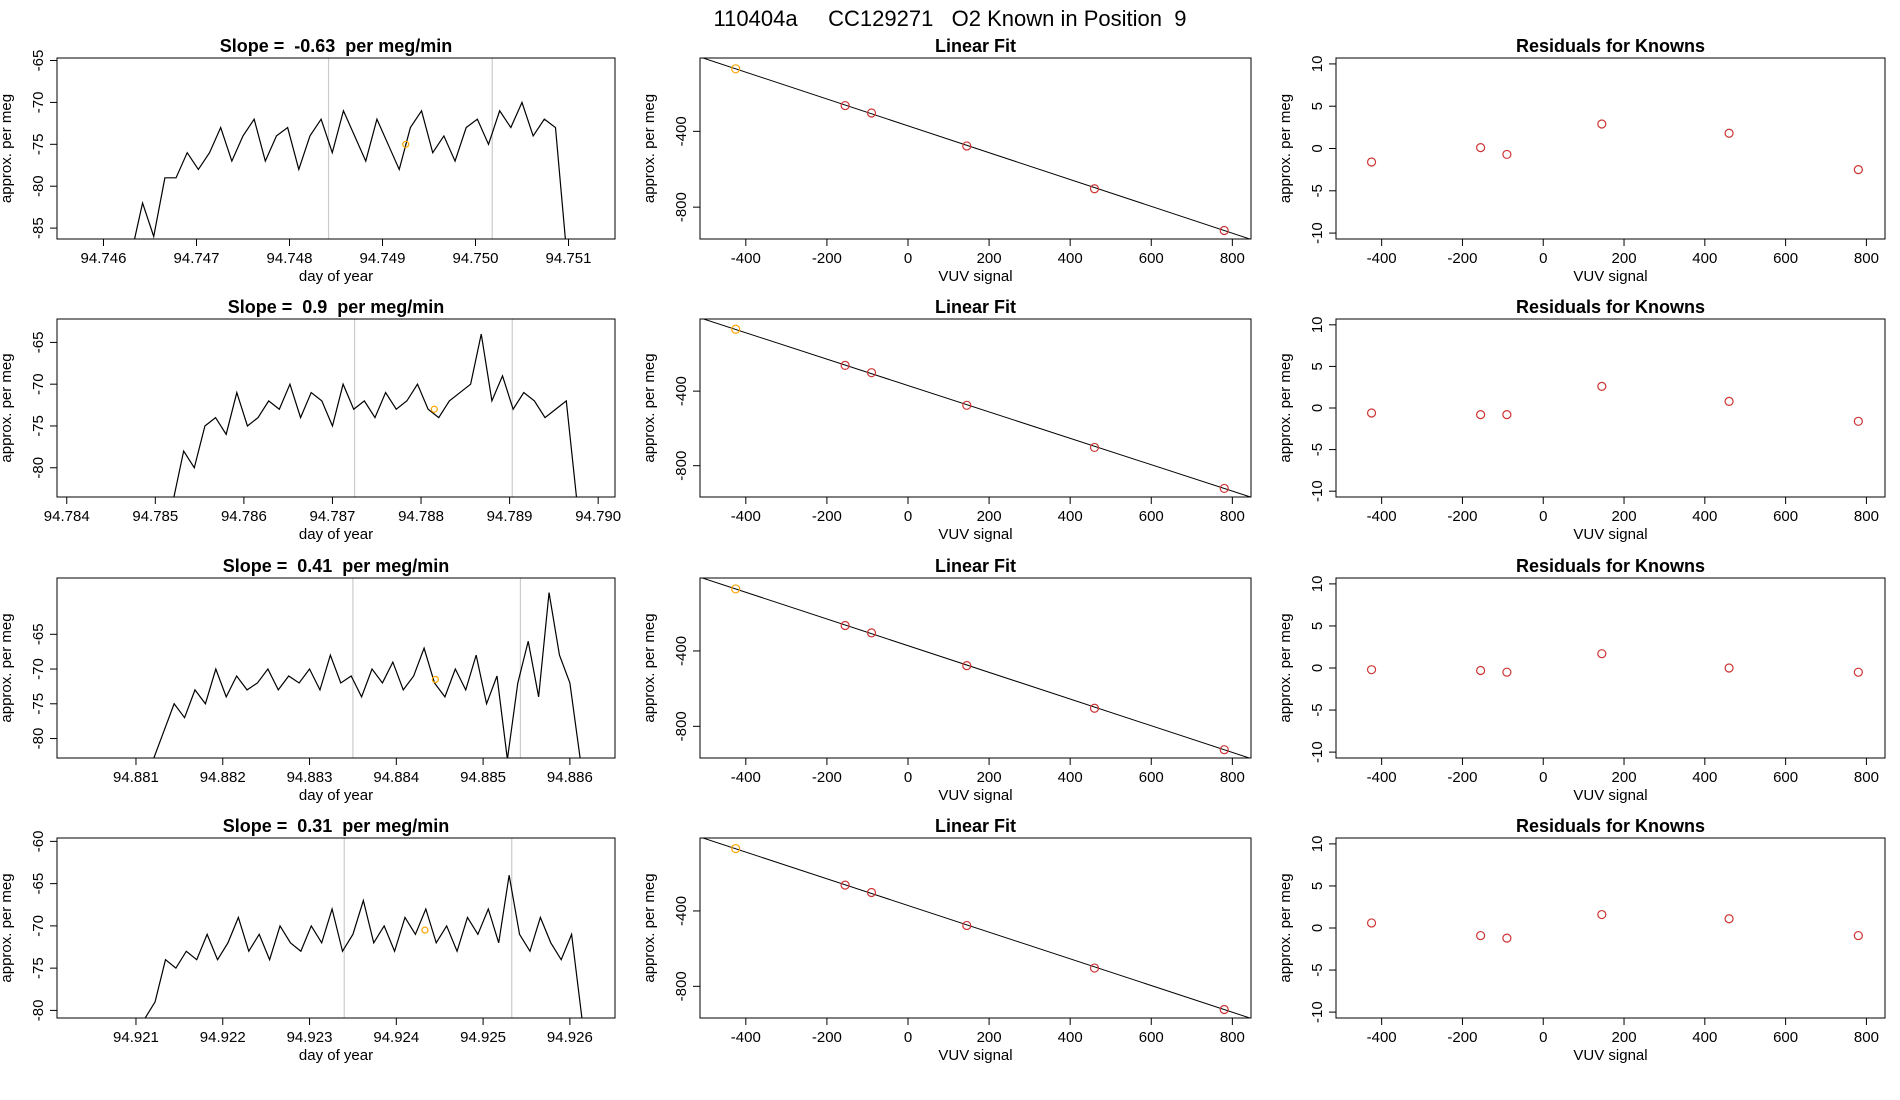 Image resolution: width=1900 pixels, height=1100 pixels. What do you see at coordinates (569, 258) in the screenshot?
I see `x-tick-label: 94.751` at bounding box center [569, 258].